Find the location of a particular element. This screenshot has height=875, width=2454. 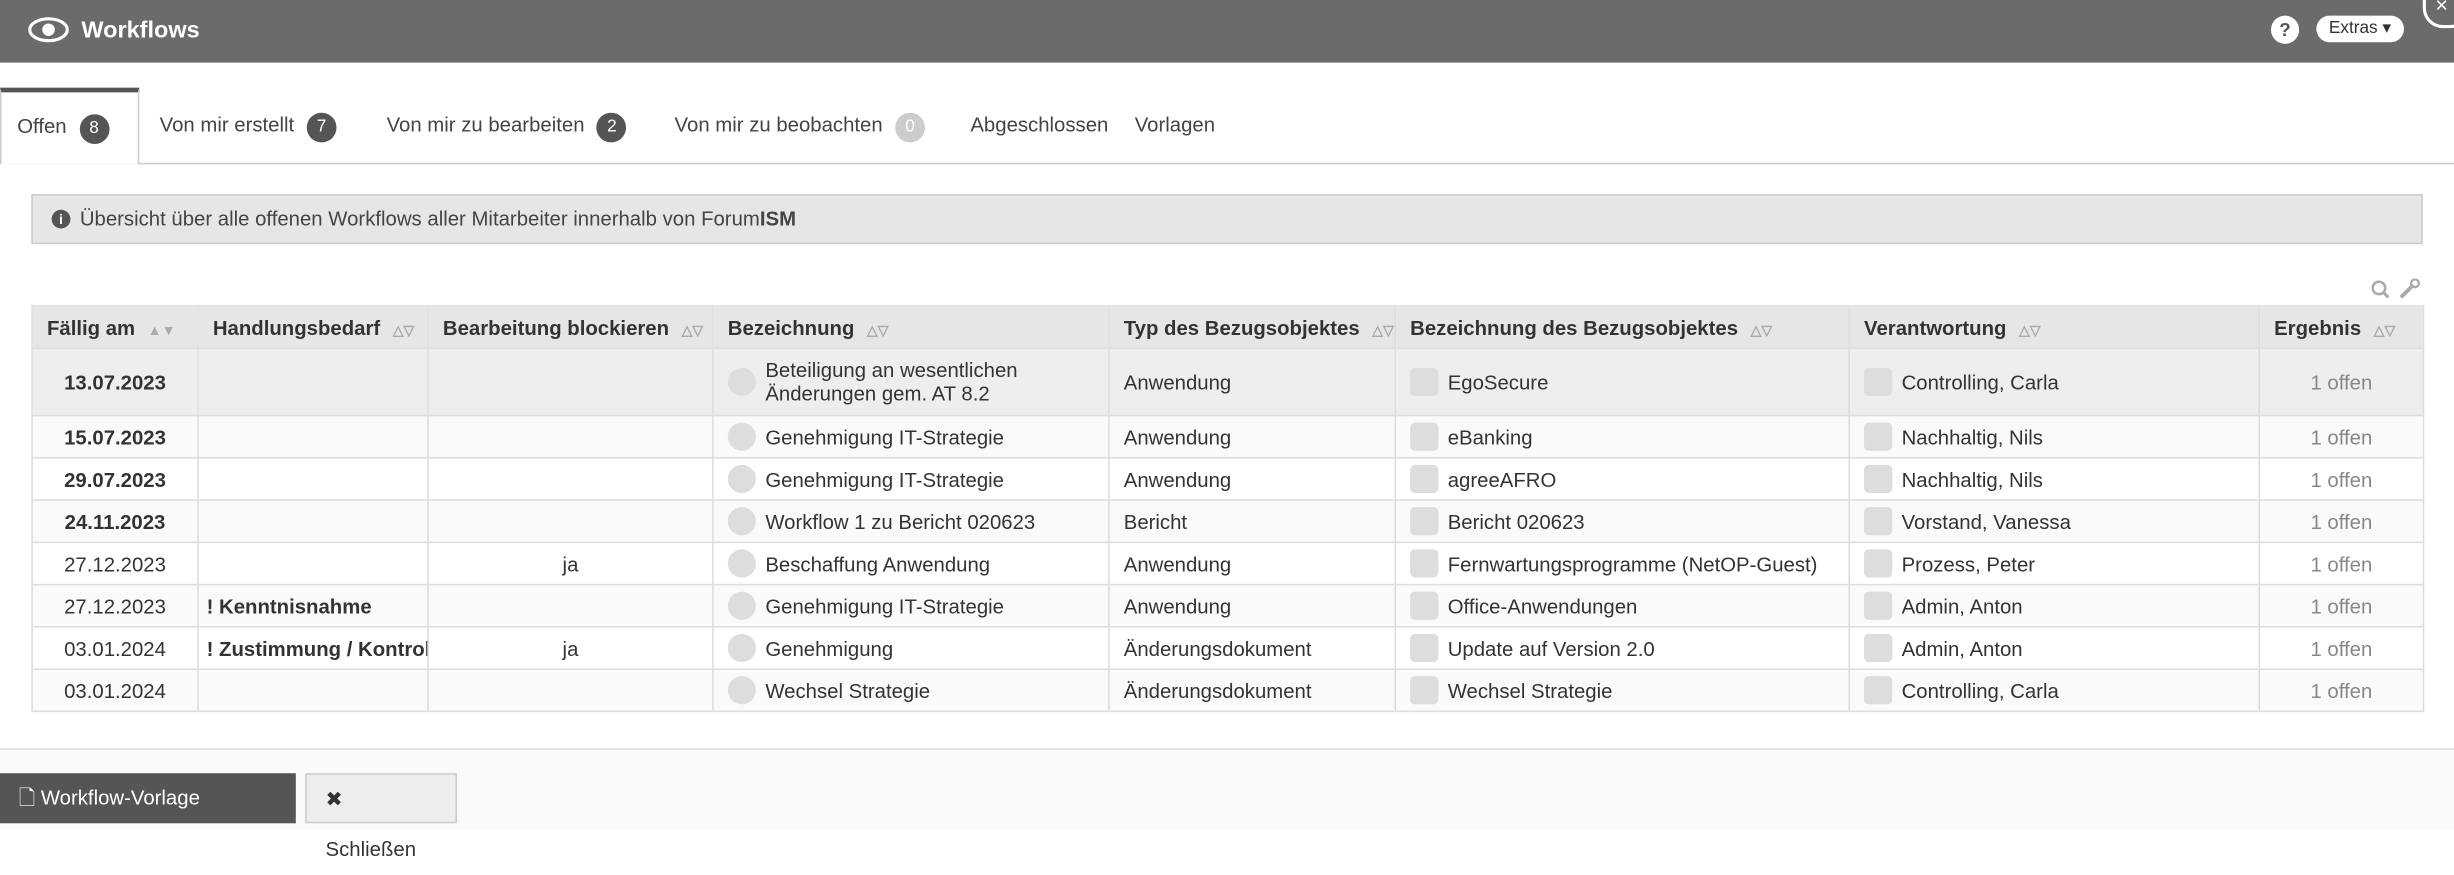

tab: Von mir zu beobachten 0 is located at coordinates (800, 125).